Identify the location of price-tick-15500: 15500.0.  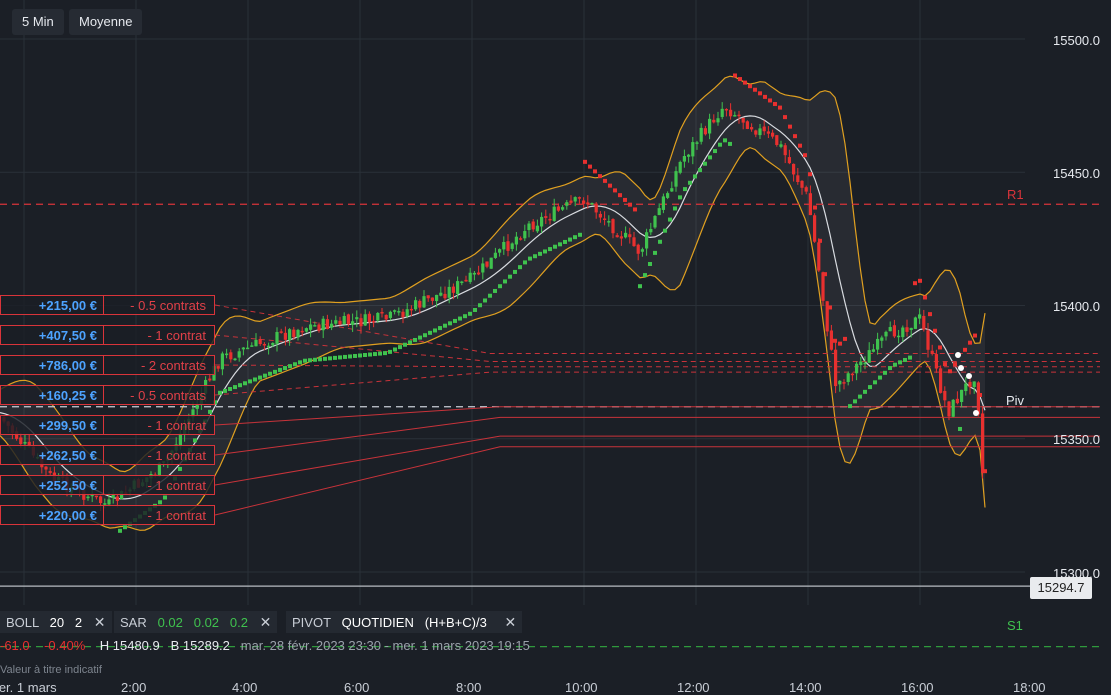
(1076, 40).